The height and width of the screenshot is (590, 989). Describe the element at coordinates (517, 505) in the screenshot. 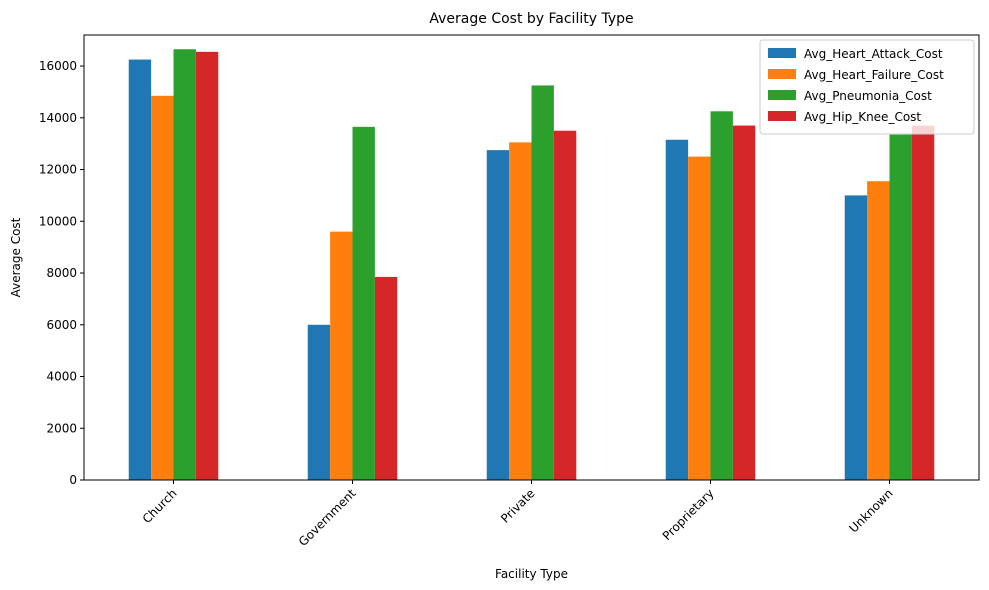

I see `x-tick-label-private: Private` at that location.